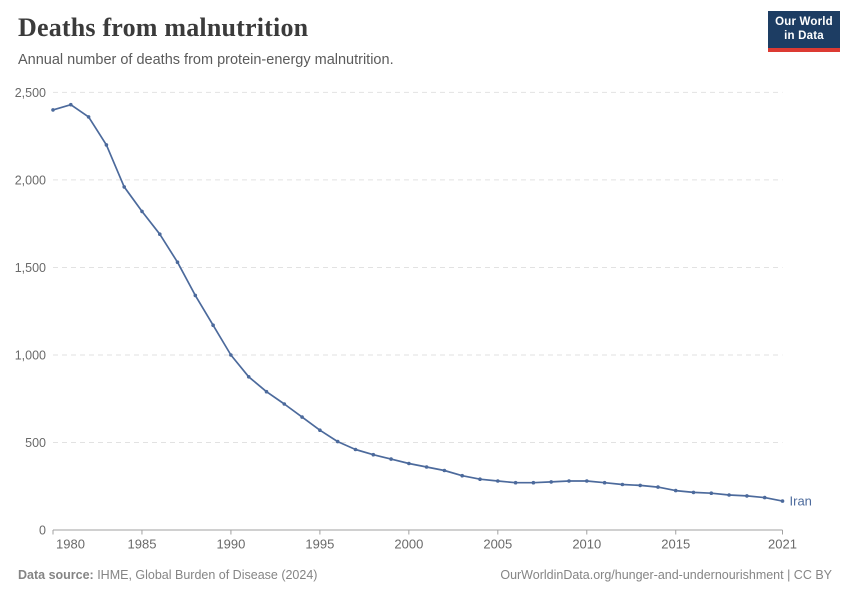 The height and width of the screenshot is (600, 850). I want to click on y-tick-label: 1,500, so click(30, 268).